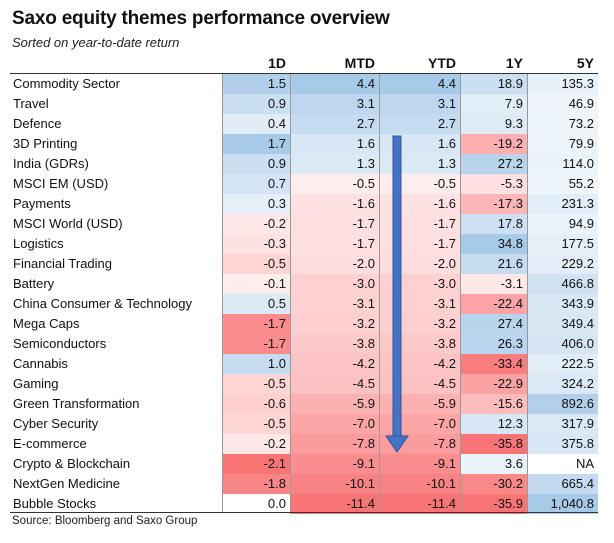 The width and height of the screenshot is (614, 543). What do you see at coordinates (334, 324) in the screenshot?
I see `cell-mtd: -3.2` at bounding box center [334, 324].